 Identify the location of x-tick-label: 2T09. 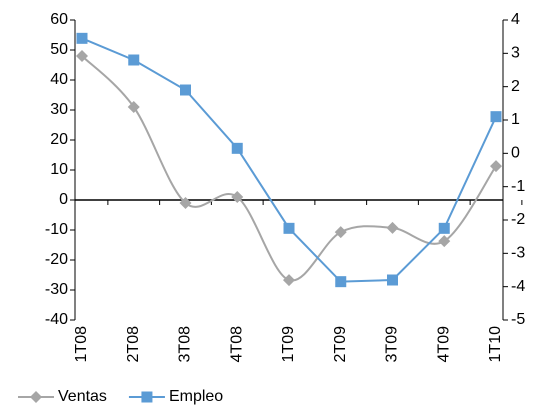
(340, 344).